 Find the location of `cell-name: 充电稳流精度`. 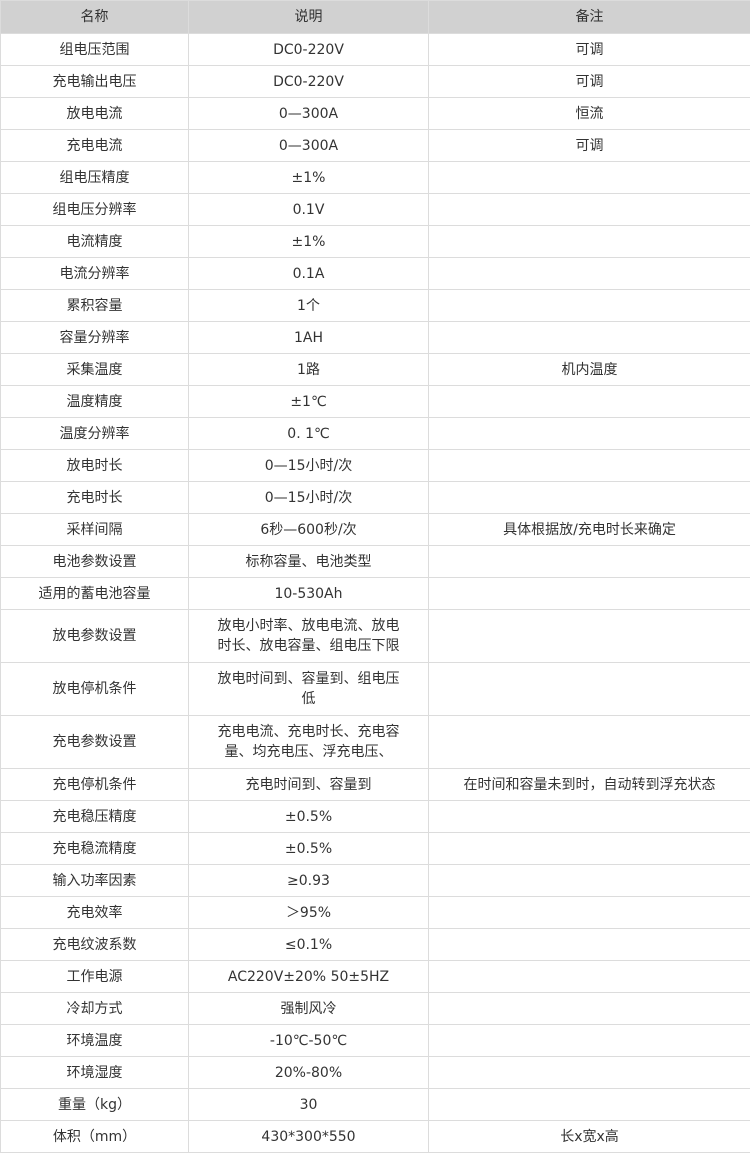

cell-name: 充电稳流精度 is located at coordinates (95, 849).